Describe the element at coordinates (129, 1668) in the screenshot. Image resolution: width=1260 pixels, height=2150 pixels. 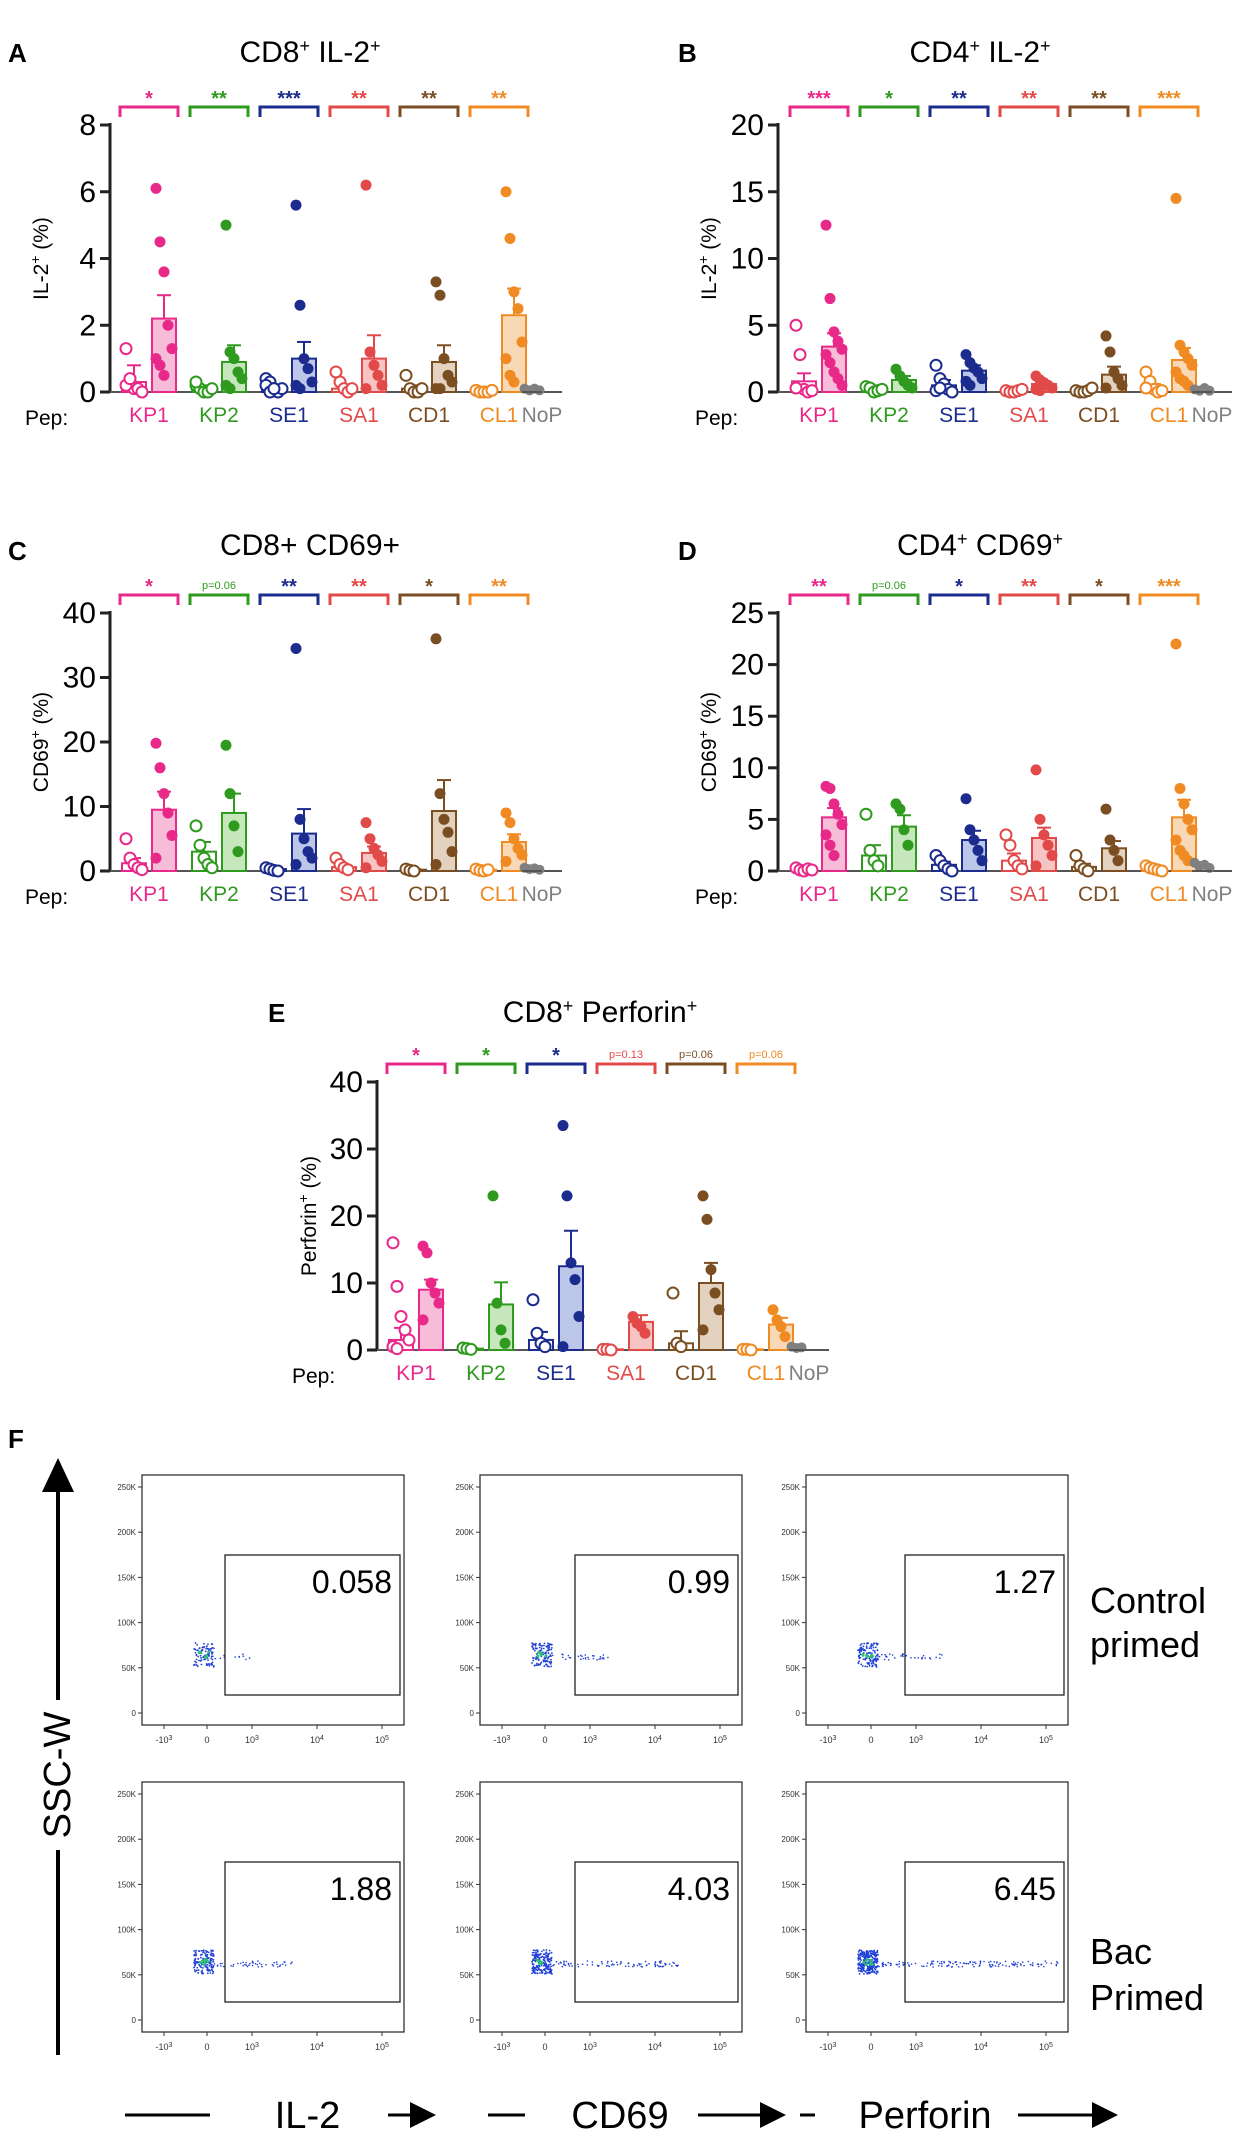
I see `flow-y-tick-label: 50K` at that location.